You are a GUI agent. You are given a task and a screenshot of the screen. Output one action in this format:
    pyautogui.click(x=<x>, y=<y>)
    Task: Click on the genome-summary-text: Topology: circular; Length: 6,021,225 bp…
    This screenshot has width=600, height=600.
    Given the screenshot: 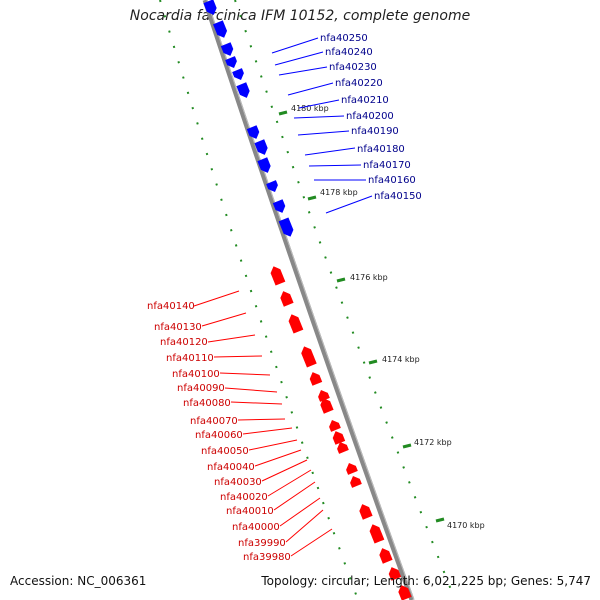 What is the action you would take?
    pyautogui.click(x=426, y=581)
    